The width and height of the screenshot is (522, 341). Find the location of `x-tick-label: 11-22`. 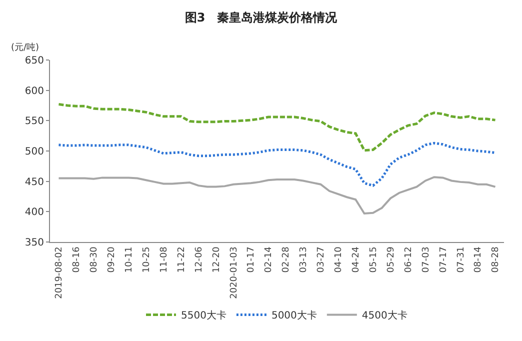

x-tick-label: 11-22 is located at coordinates (181, 259).